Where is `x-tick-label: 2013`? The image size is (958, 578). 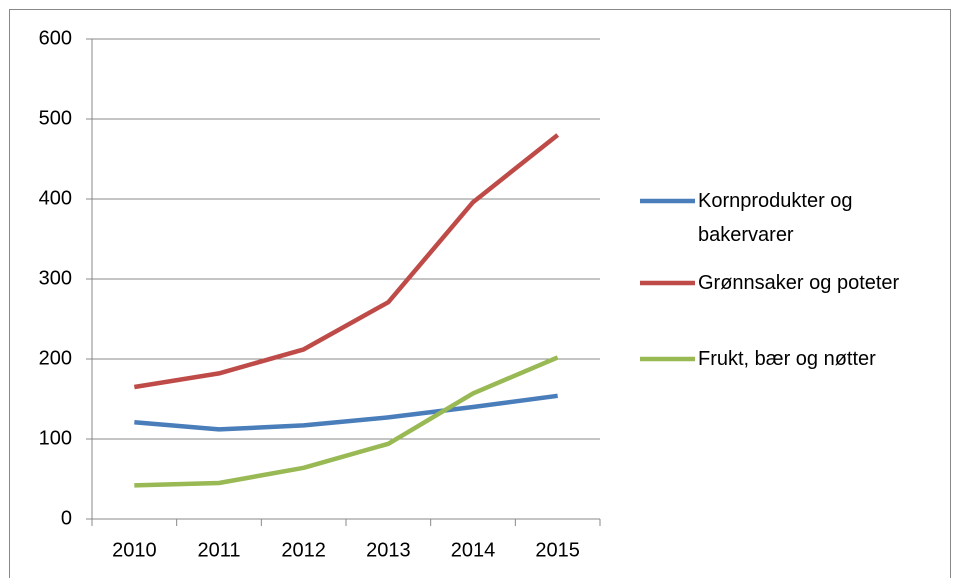 x-tick-label: 2013 is located at coordinates (388, 550).